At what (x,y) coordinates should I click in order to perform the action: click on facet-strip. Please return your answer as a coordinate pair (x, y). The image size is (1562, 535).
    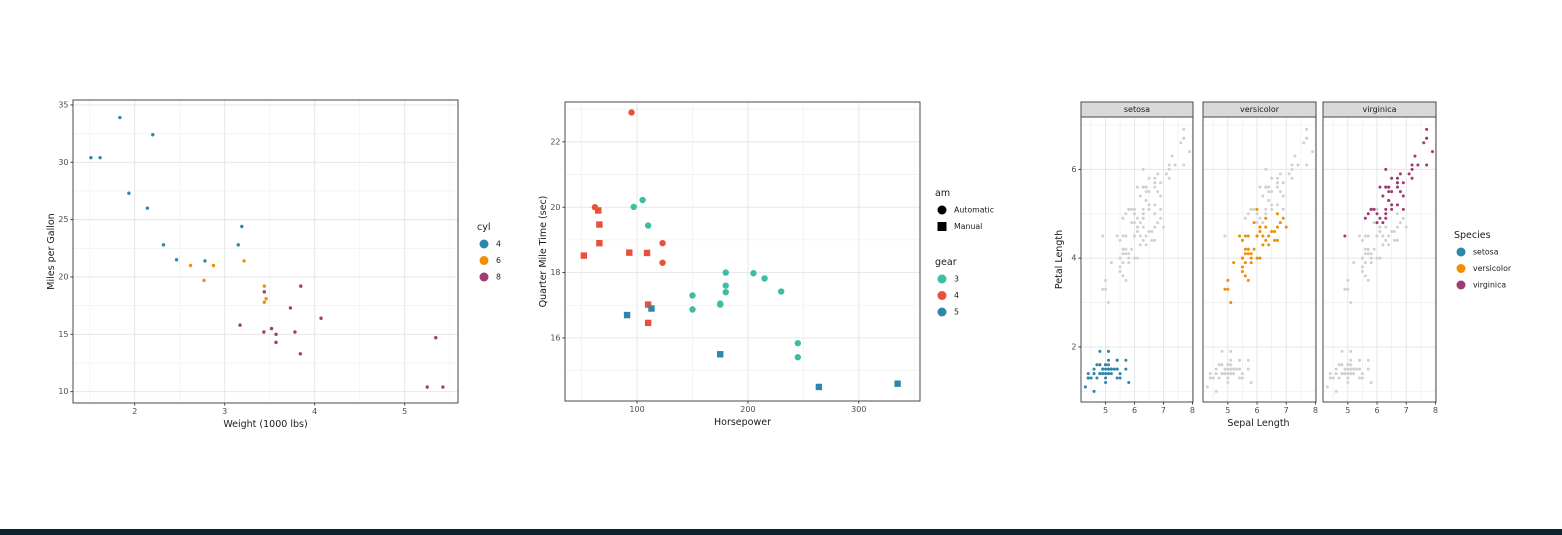
    Looking at the image, I should click on (1137, 109).